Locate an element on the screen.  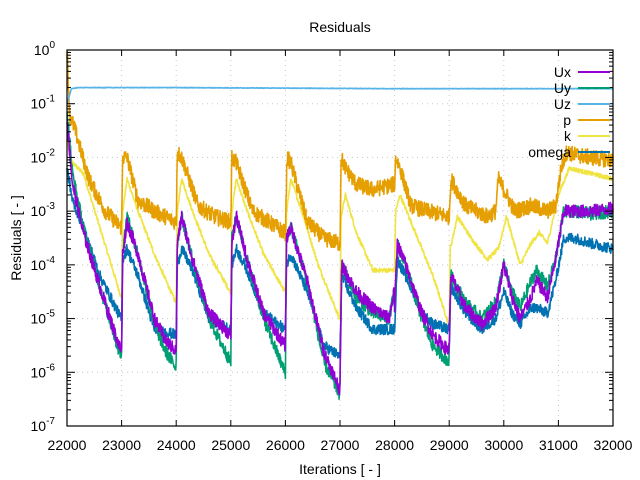
y-tick-label: 10⁻⁴ is located at coordinates (43, 264).